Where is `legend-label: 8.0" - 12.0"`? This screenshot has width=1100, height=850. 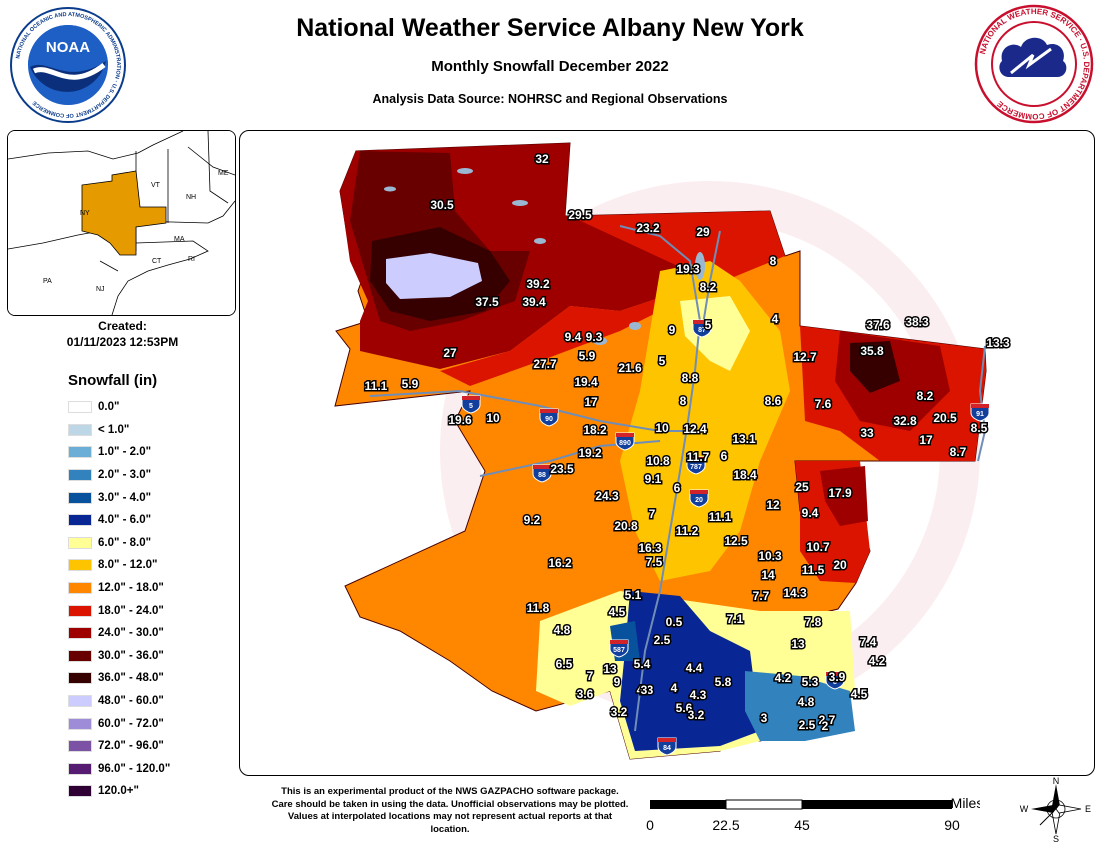
legend-label: 8.0" - 12.0" is located at coordinates (128, 565).